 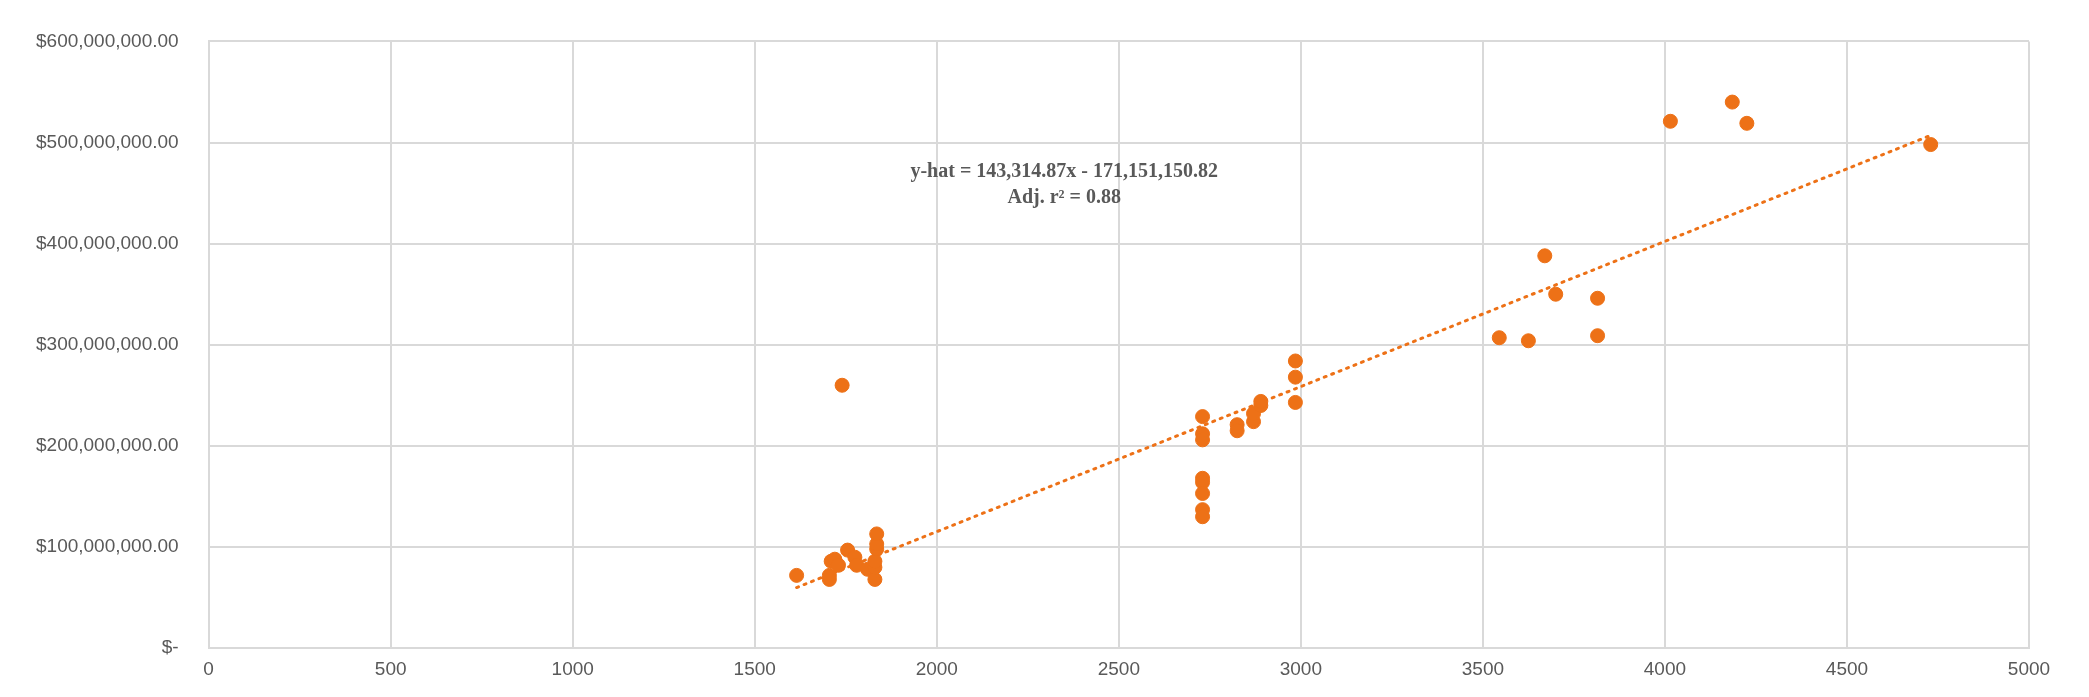 I want to click on y-tick-label: $500,000,000.00, so click(x=107, y=141).